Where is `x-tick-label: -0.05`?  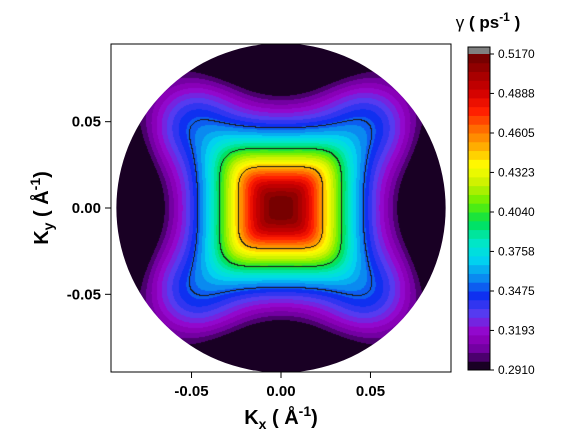 x-tick-label: -0.05 is located at coordinates (191, 391).